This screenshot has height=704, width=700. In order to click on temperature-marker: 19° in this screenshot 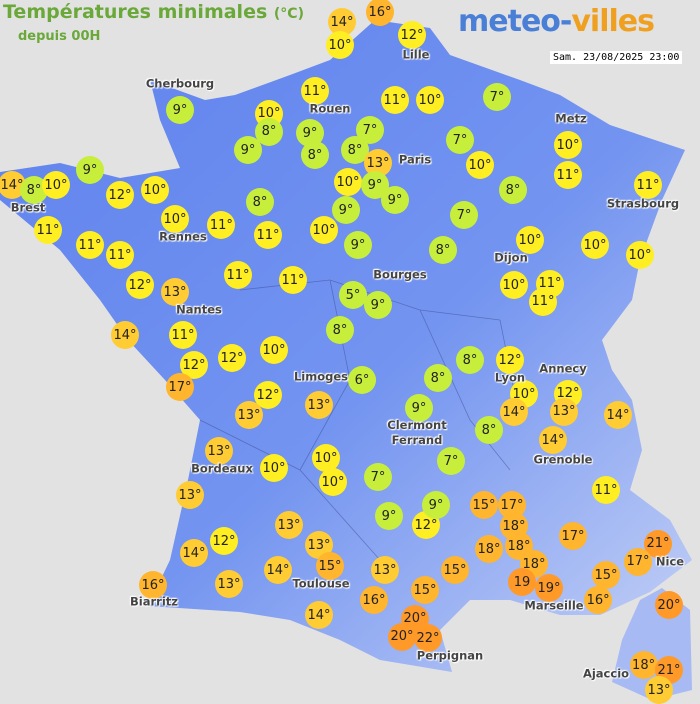, I will do `click(549, 588)`.